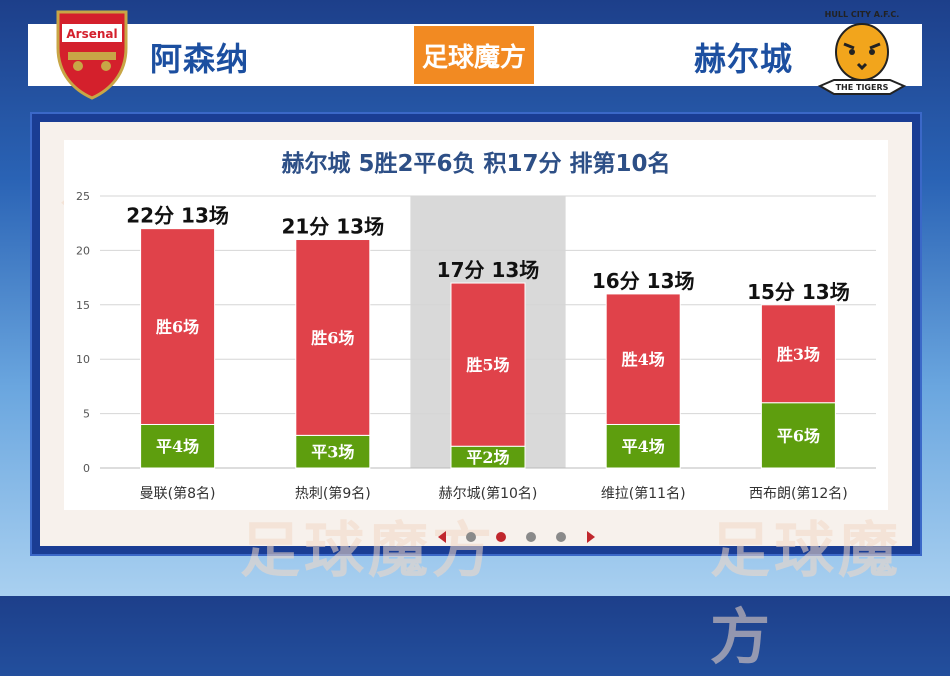 This screenshot has height=676, width=950. What do you see at coordinates (862, 14) in the screenshot?
I see `hull-crest-text: HULL CITY A.F.C.` at bounding box center [862, 14].